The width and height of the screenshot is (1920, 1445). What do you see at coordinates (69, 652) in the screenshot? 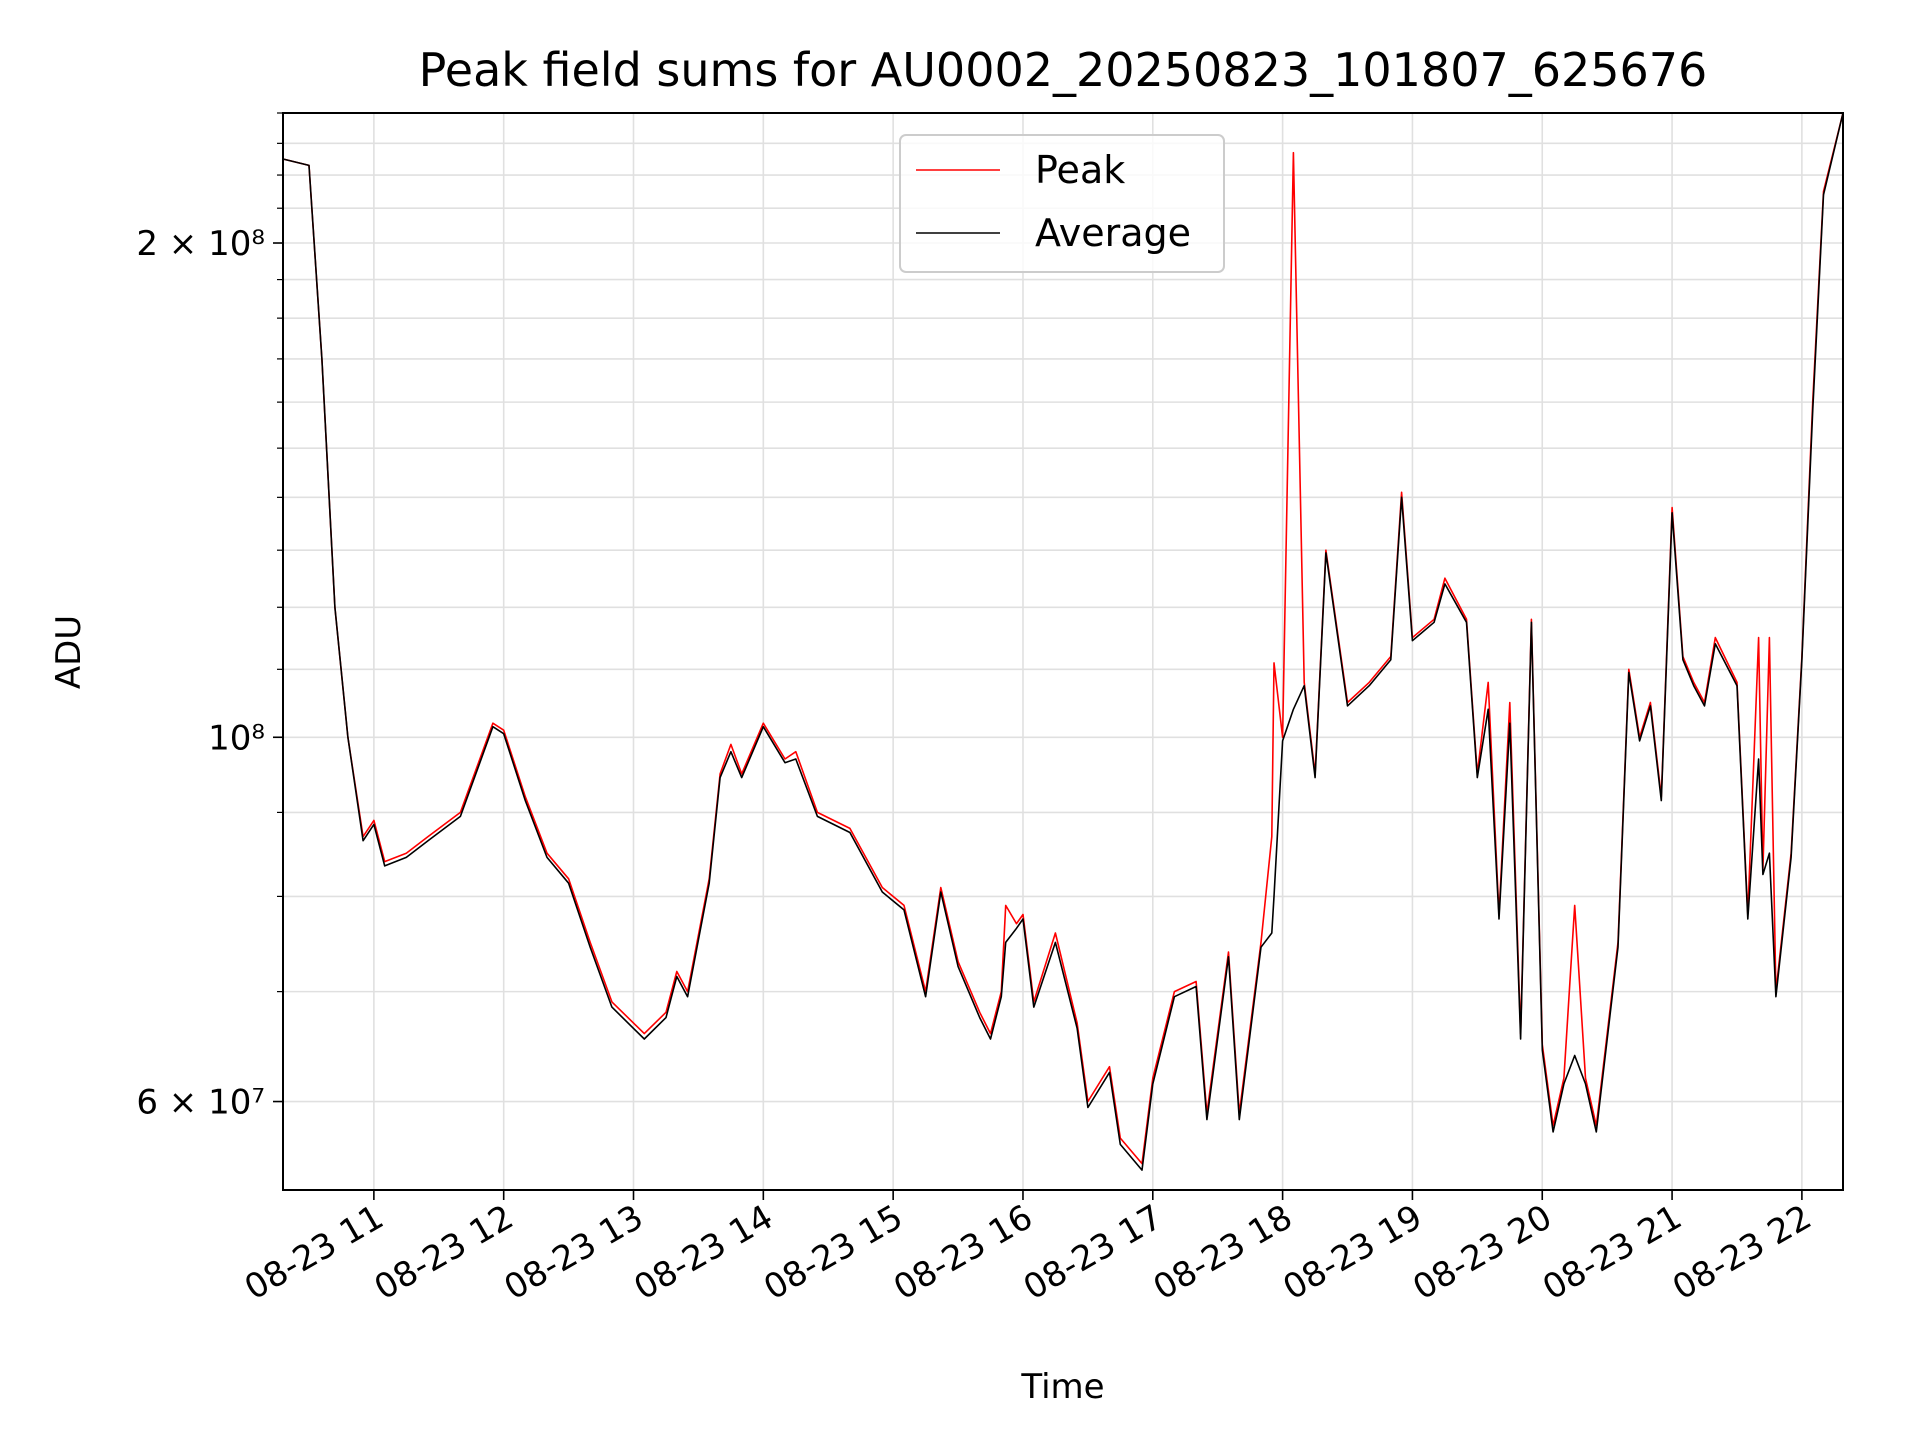
I see `y-axis-label: ADU` at bounding box center [69, 652].